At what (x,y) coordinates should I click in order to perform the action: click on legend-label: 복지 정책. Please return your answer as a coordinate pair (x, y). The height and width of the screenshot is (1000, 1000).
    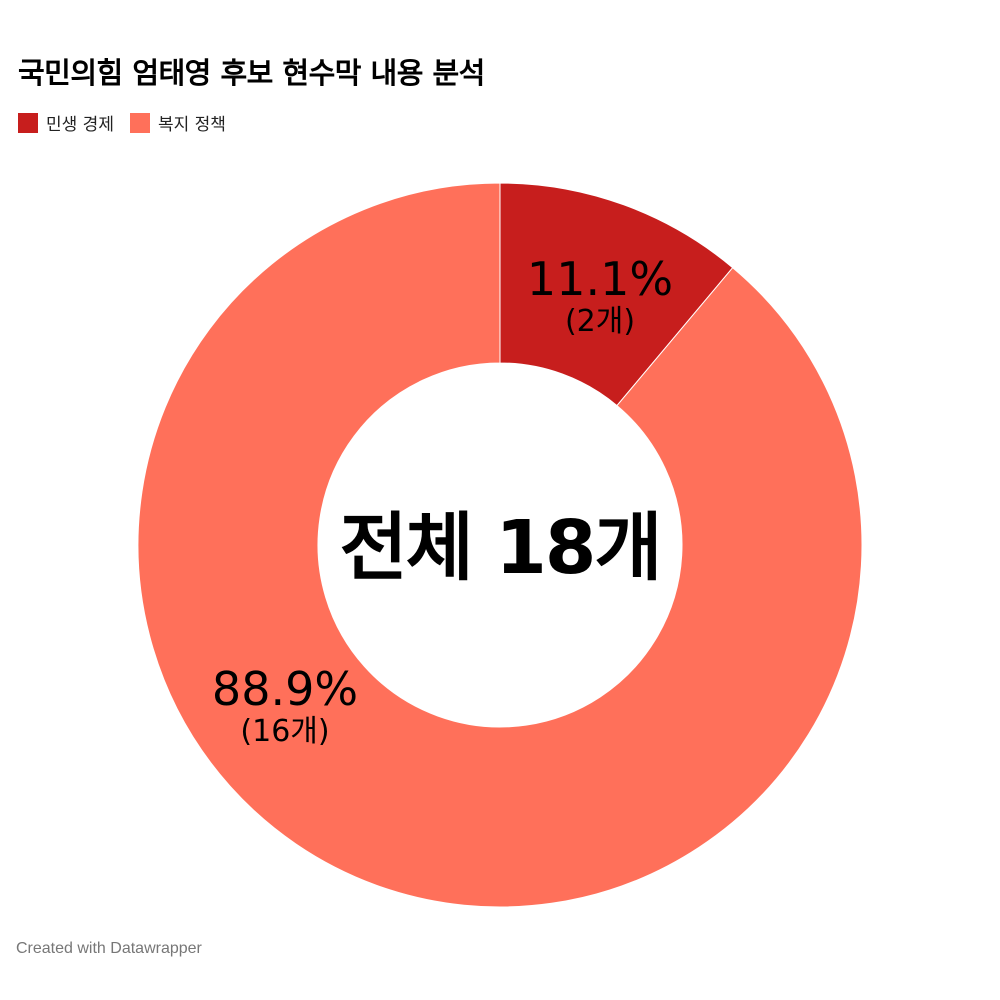
    Looking at the image, I should click on (191, 125).